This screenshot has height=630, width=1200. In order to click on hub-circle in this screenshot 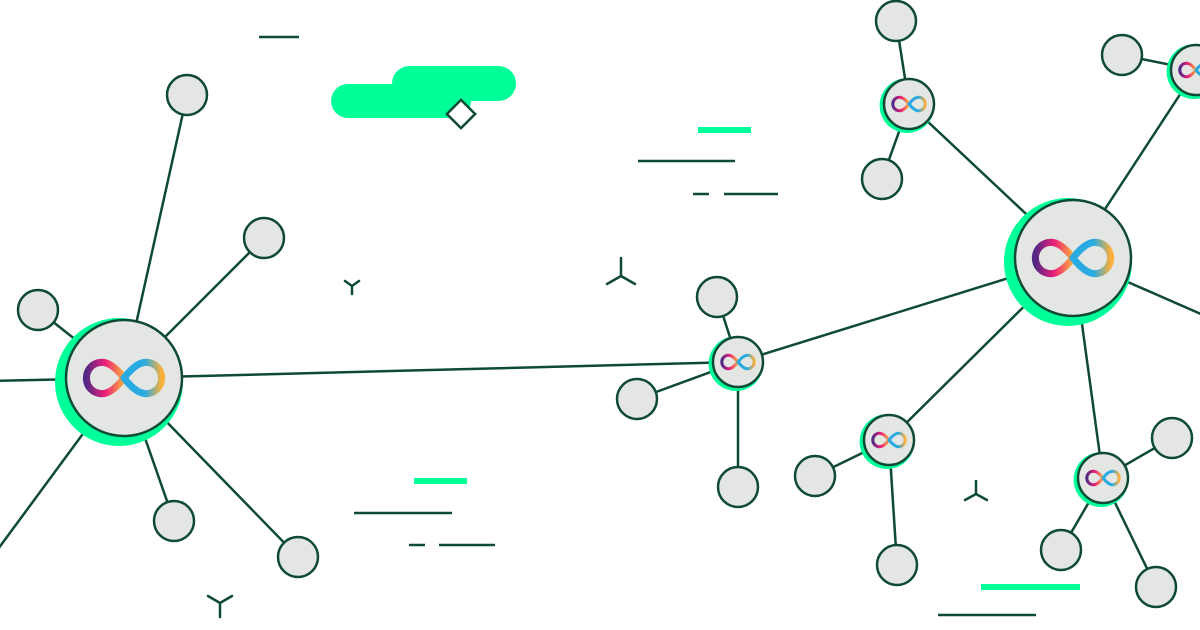, I will do `click(1184, 70)`.